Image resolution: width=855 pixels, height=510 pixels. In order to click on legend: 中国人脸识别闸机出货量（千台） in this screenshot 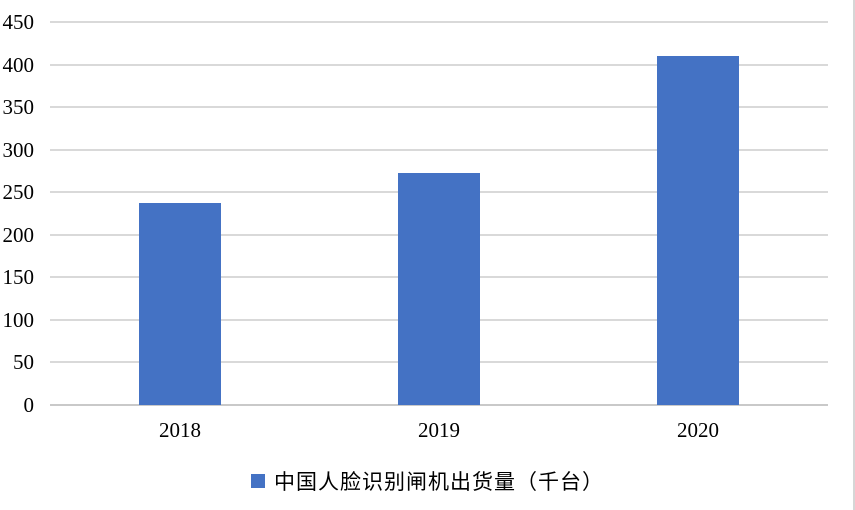, I will do `click(427, 481)`.